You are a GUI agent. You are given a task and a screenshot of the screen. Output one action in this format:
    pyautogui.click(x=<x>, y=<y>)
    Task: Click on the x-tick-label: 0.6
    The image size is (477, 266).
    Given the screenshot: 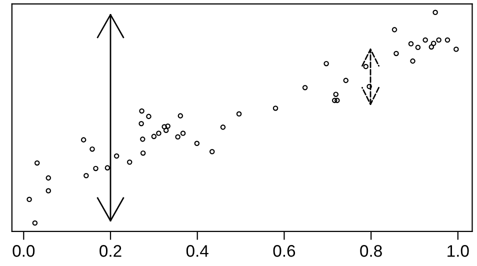 What is the action you would take?
    pyautogui.click(x=284, y=251)
    